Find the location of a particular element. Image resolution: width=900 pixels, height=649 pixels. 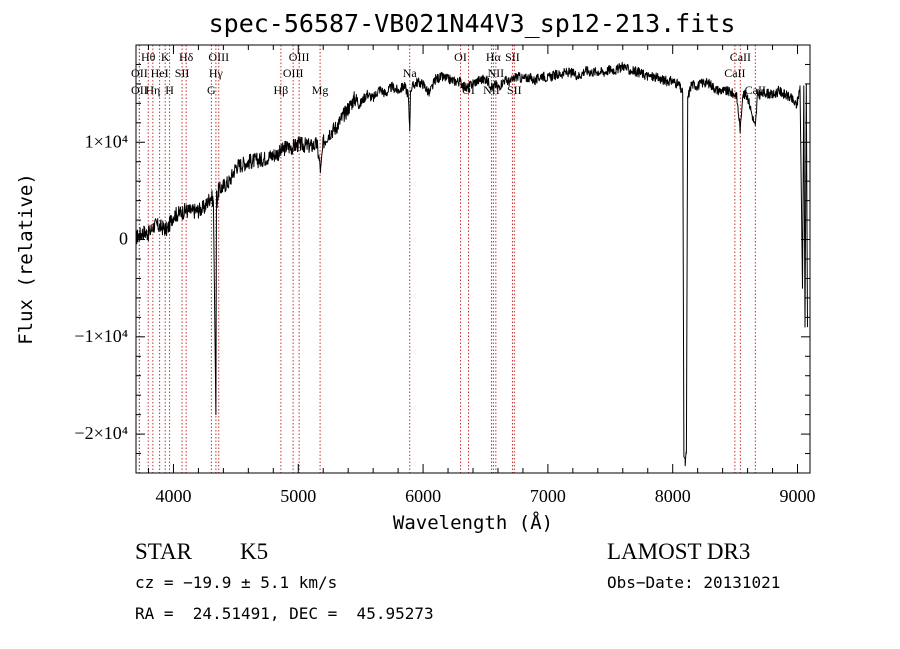

ra-dec-coordinates: RA = 24.51491, DEC = 45.95273 is located at coordinates (284, 613).